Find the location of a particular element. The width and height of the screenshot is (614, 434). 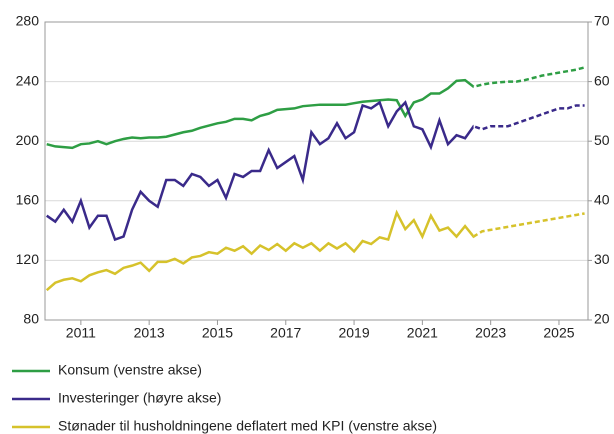

y-tick-label: 160 is located at coordinates (28, 200).